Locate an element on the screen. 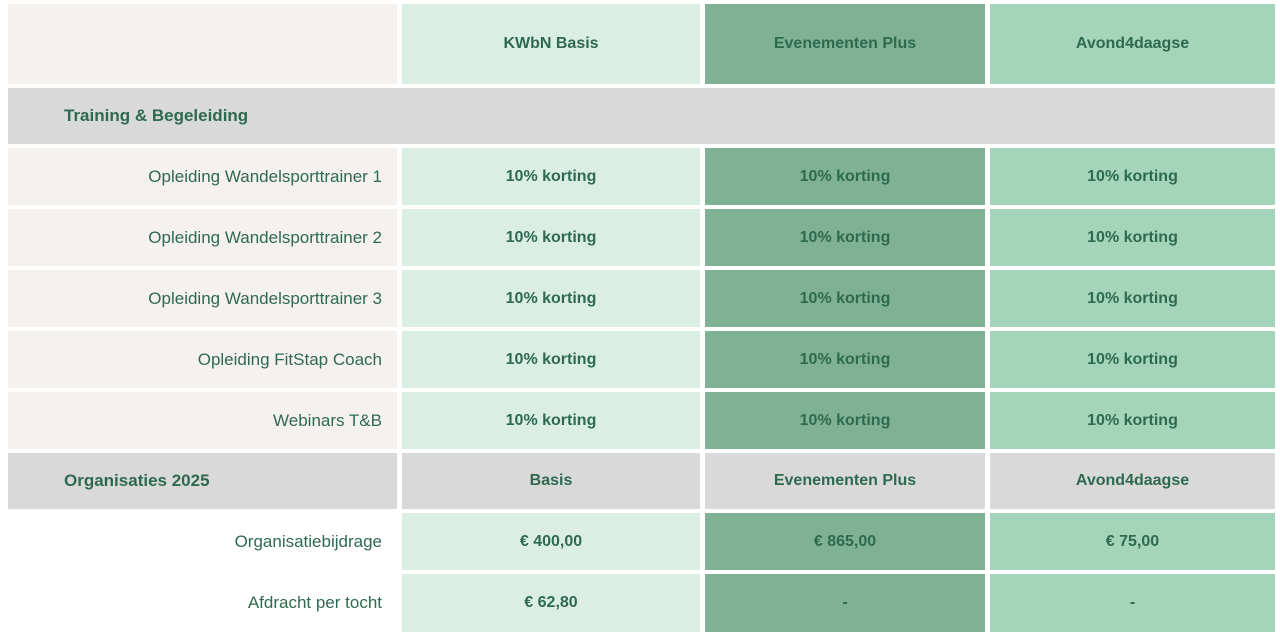 The height and width of the screenshot is (640, 1280). row-label-webinars-tb: Webinars T&B is located at coordinates (202, 420).